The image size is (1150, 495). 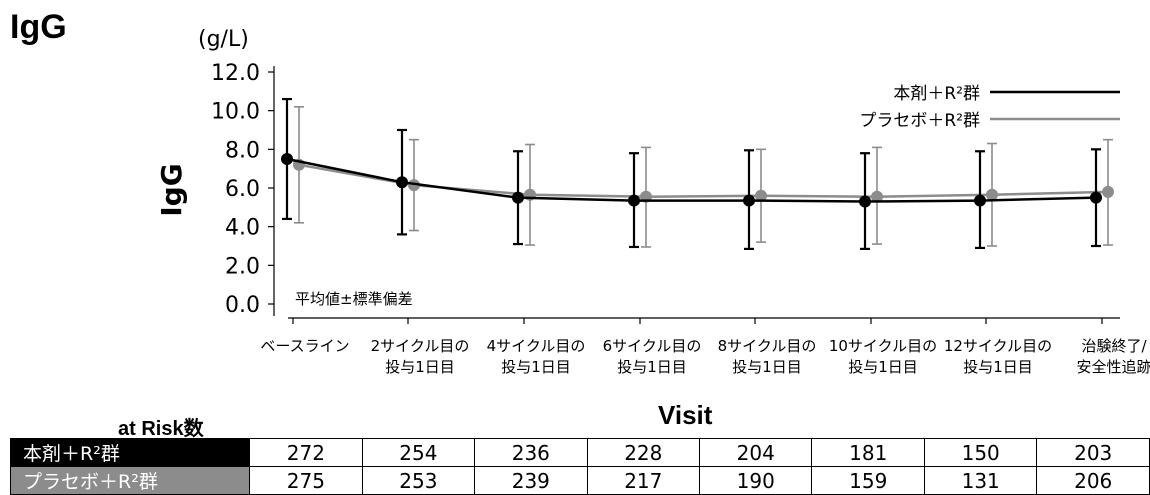 What do you see at coordinates (1093, 452) in the screenshot?
I see `risk-cell: 203` at bounding box center [1093, 452].